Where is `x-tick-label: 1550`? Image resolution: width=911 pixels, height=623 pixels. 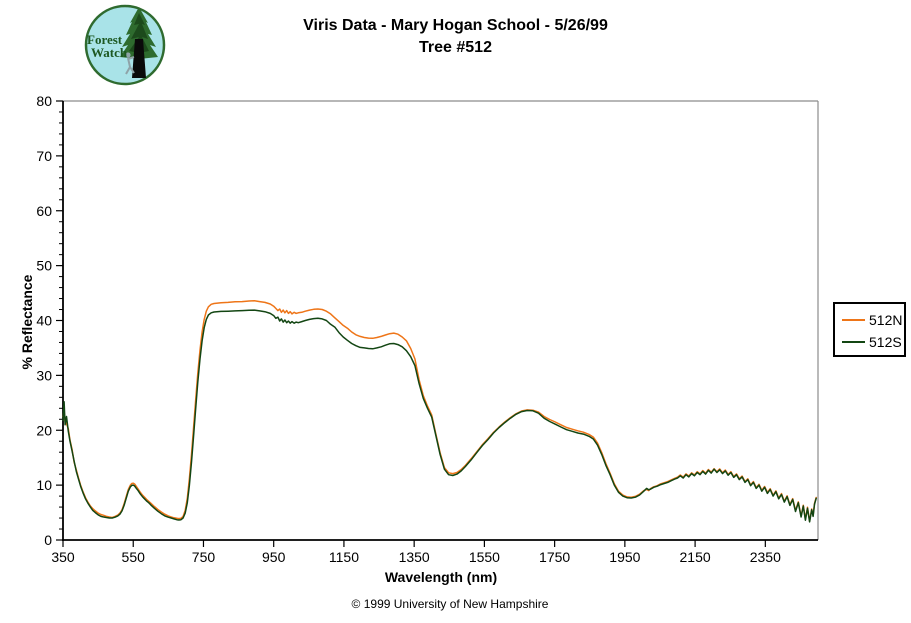 x-tick-label: 1550 is located at coordinates (484, 557).